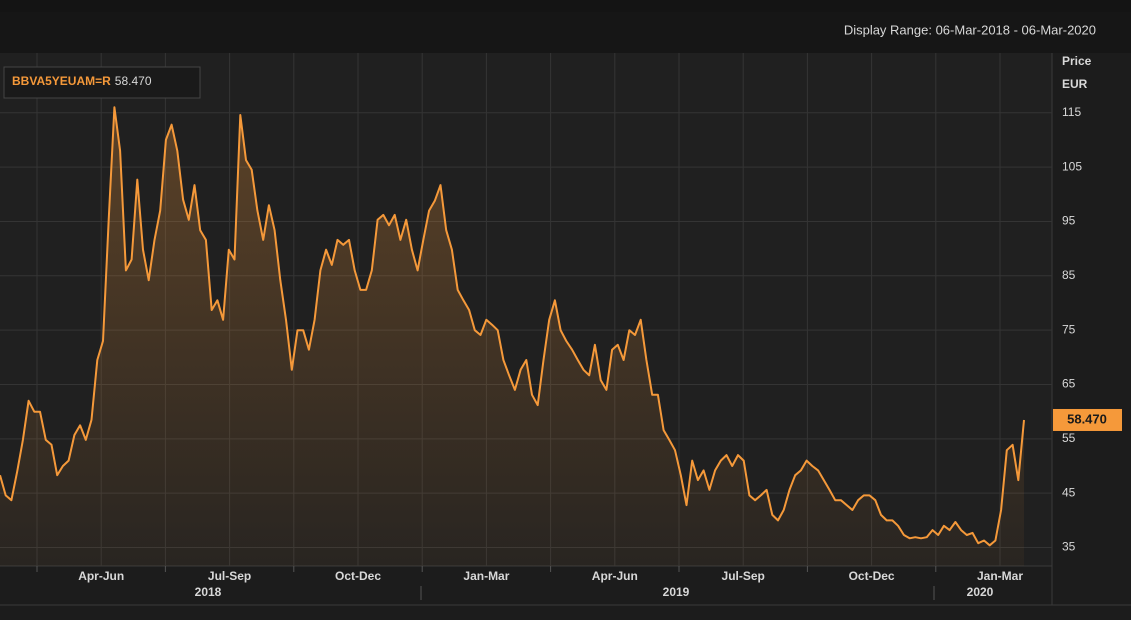 The width and height of the screenshot is (1131, 620). I want to click on year-label: 2018, so click(208, 592).